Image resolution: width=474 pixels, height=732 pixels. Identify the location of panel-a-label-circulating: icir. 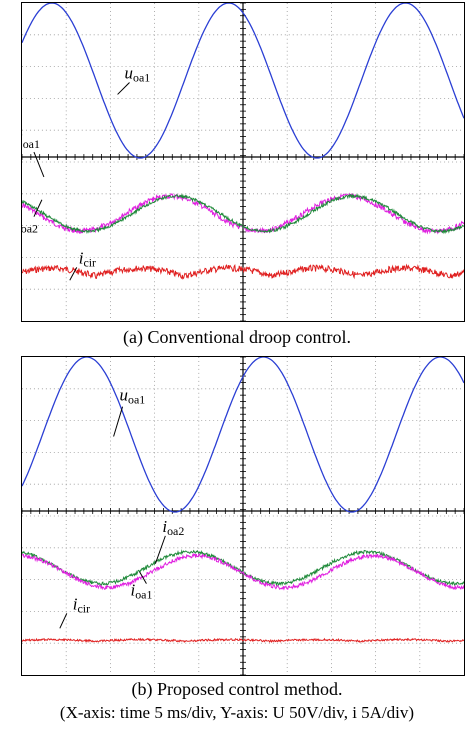
(87, 258).